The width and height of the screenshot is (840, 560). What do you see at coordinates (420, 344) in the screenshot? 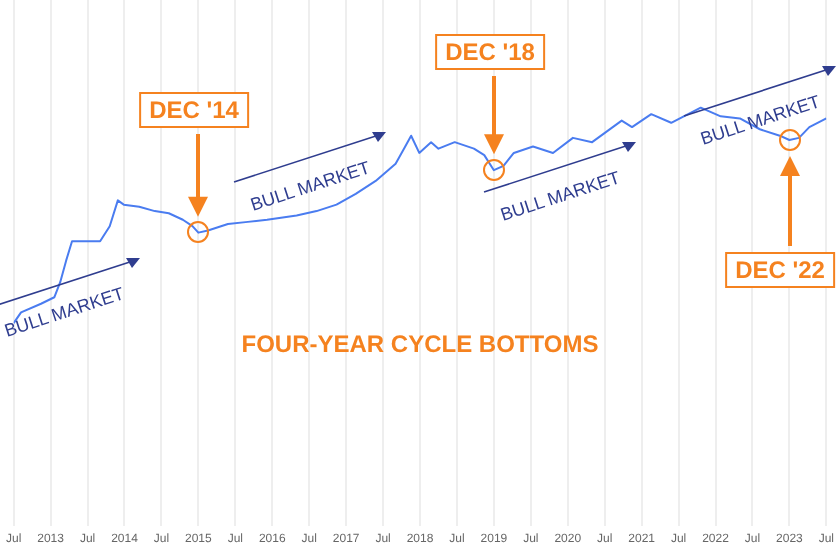
I see `text: FOUR-YEAR CYCLE BOTTOMS` at bounding box center [420, 344].